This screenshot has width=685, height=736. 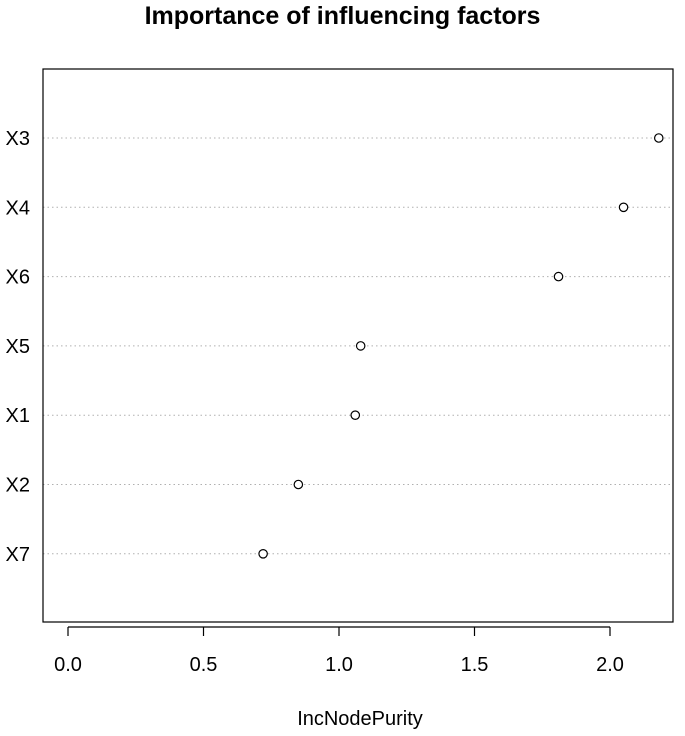 What do you see at coordinates (18, 416) in the screenshot?
I see `y-tick-label-x1: X1` at bounding box center [18, 416].